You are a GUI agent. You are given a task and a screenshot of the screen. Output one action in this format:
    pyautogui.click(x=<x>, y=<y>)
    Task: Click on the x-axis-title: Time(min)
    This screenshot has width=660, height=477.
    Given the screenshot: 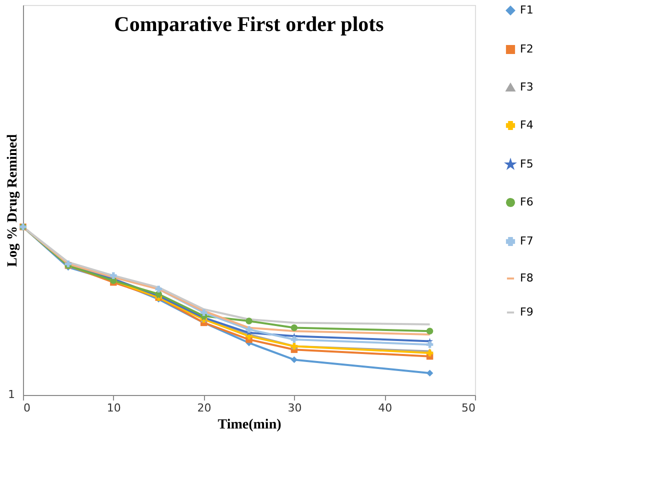 What is the action you would take?
    pyautogui.click(x=250, y=425)
    